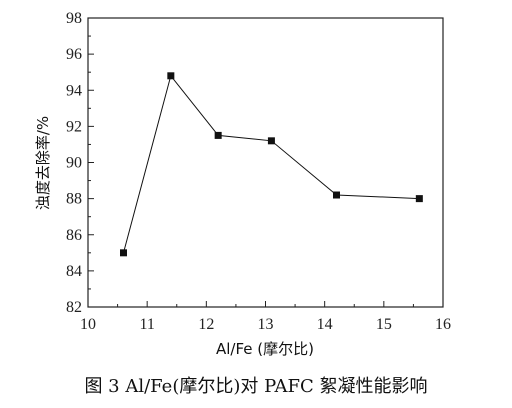 This screenshot has height=408, width=512. What do you see at coordinates (74, 235) in the screenshot?
I see `y-tick-label: 86` at bounding box center [74, 235].